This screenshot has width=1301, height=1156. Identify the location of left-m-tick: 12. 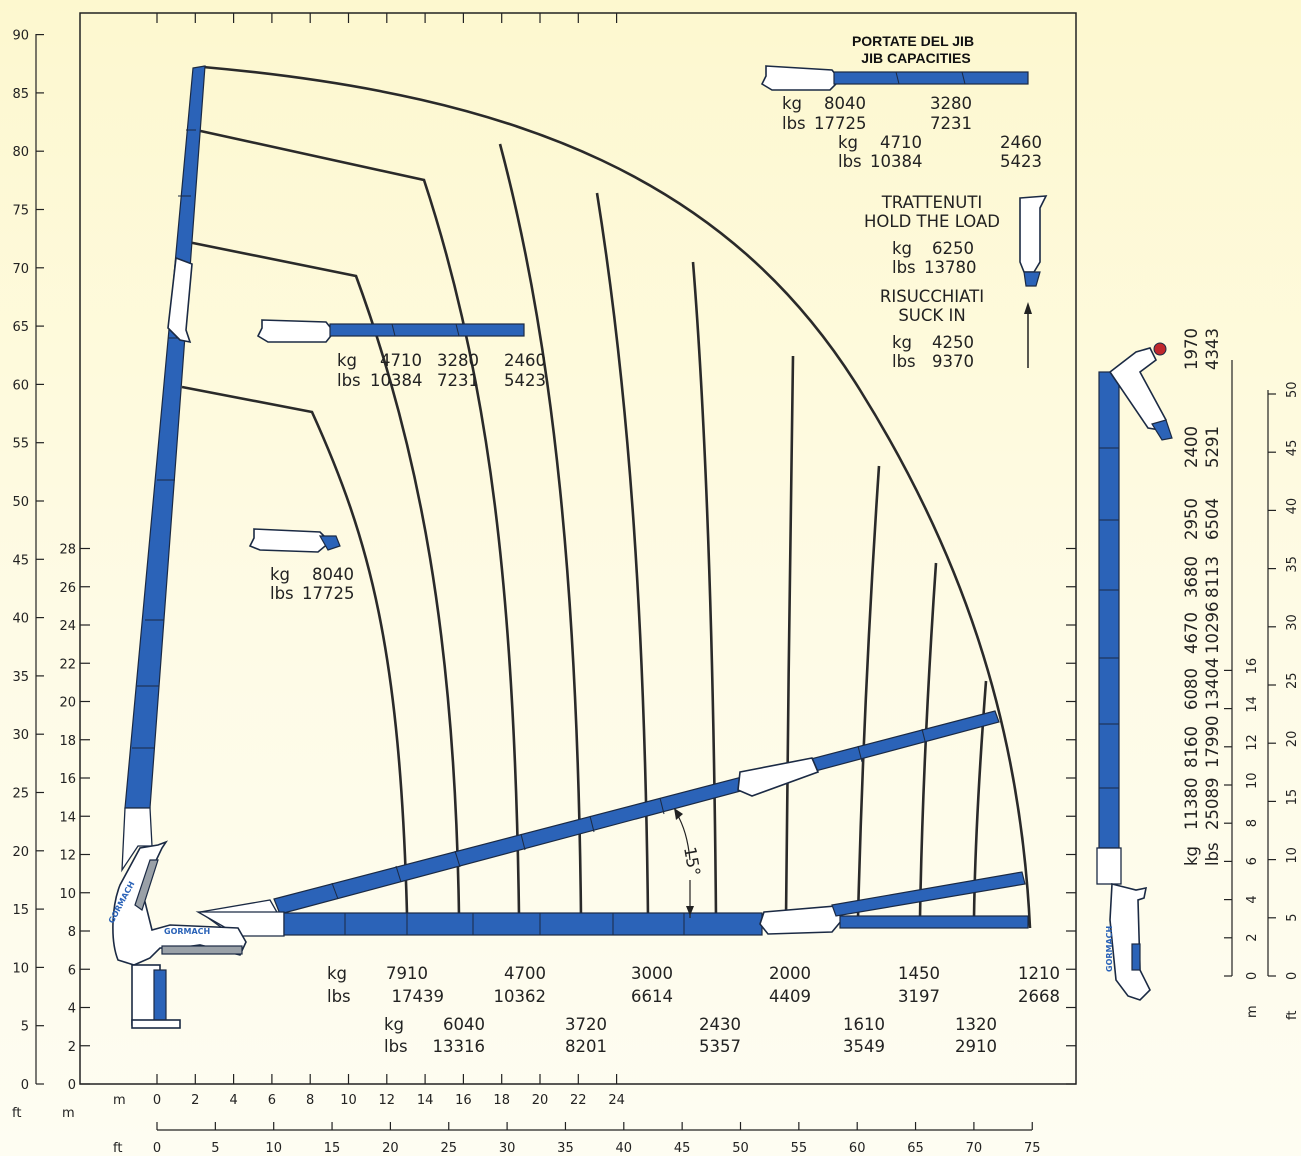
(67, 856).